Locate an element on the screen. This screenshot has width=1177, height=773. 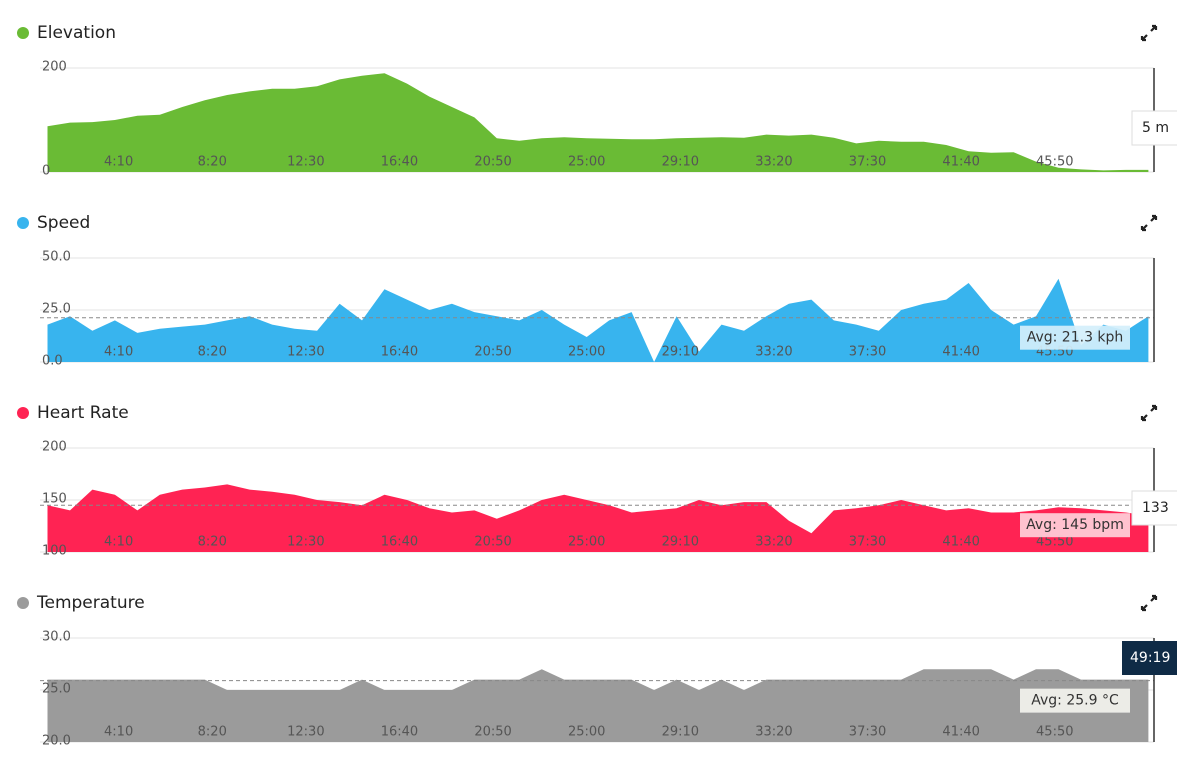
y-tick-label: 0.0 is located at coordinates (52, 361).